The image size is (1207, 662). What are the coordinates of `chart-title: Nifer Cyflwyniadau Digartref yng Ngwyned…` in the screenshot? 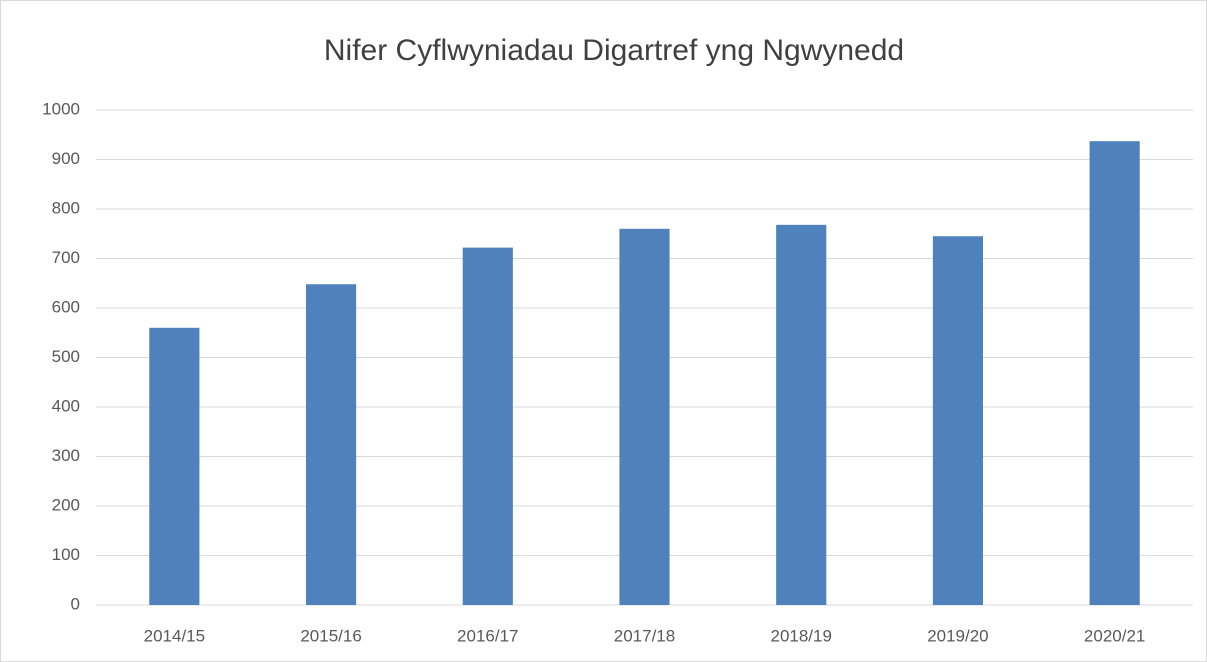 It's located at (614, 50).